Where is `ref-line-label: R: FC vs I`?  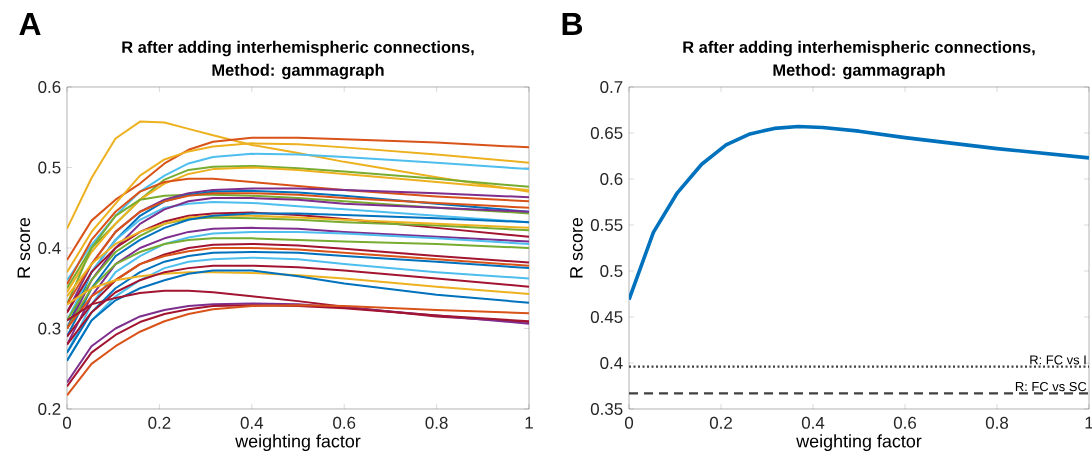
ref-line-label: R: FC vs I is located at coordinates (1058, 360).